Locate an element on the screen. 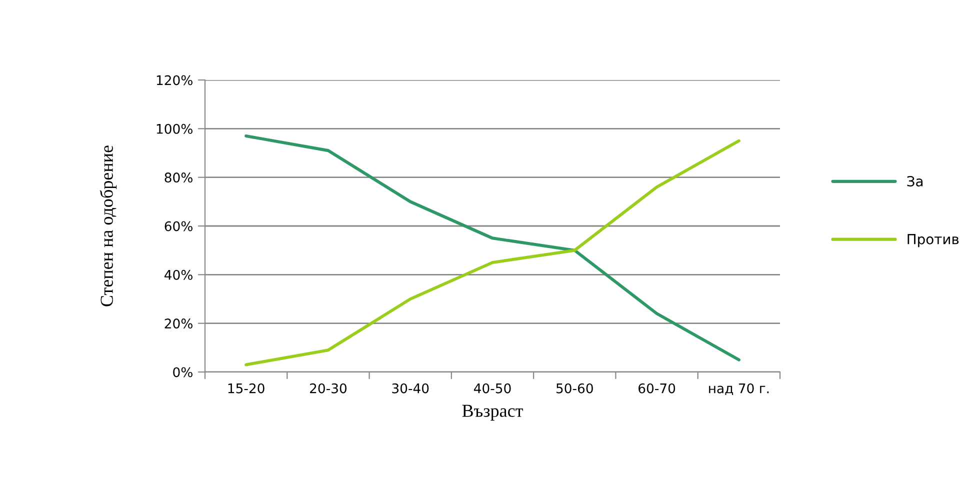 The image size is (960, 481). x-axis-title: Възраст is located at coordinates (492, 412).